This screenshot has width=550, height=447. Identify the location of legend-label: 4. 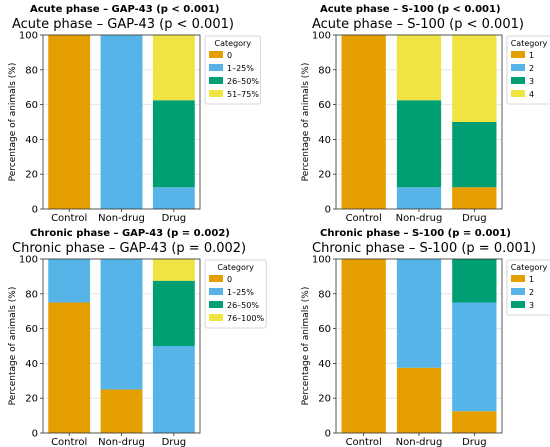
(531, 94).